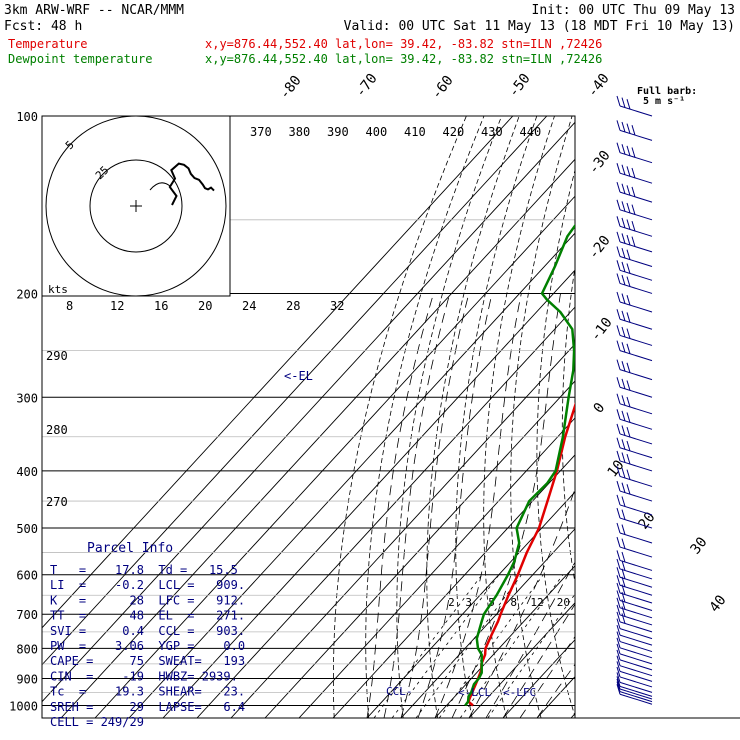 This screenshot has height=740, width=740. I want to click on theta-label: 390, so click(338, 132).